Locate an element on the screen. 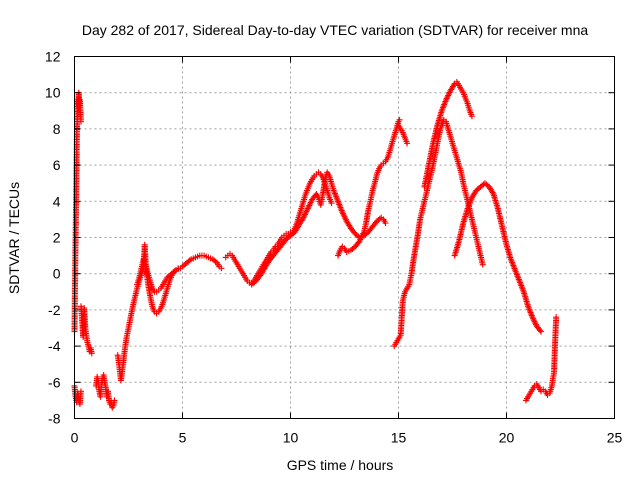  x-tick-label: 10 is located at coordinates (291, 438).